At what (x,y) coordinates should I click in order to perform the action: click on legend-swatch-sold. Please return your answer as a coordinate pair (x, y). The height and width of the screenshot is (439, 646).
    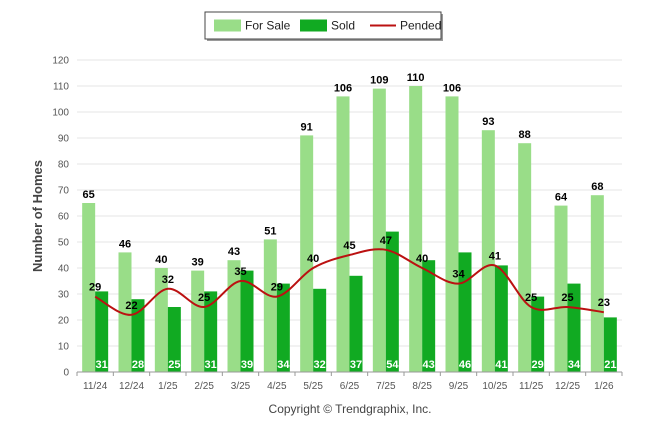
    Looking at the image, I should click on (313, 25).